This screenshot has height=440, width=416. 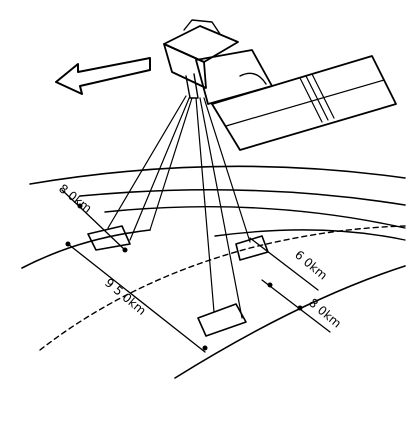 I want to click on far-footprint-upper, so click(x=252, y=248).